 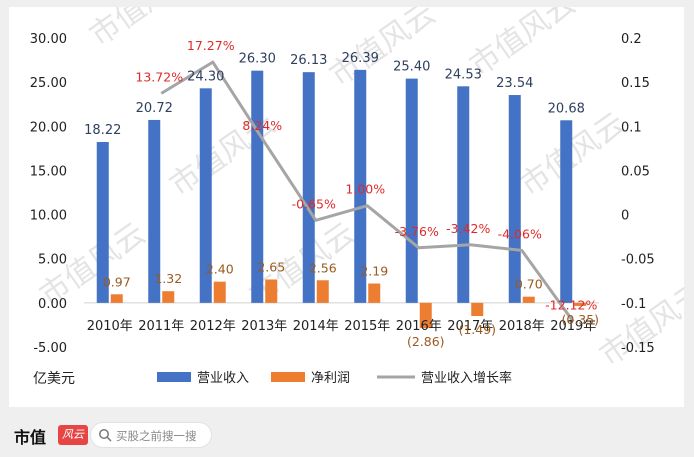 I want to click on unit-label: 亿美元, so click(x=54, y=379).